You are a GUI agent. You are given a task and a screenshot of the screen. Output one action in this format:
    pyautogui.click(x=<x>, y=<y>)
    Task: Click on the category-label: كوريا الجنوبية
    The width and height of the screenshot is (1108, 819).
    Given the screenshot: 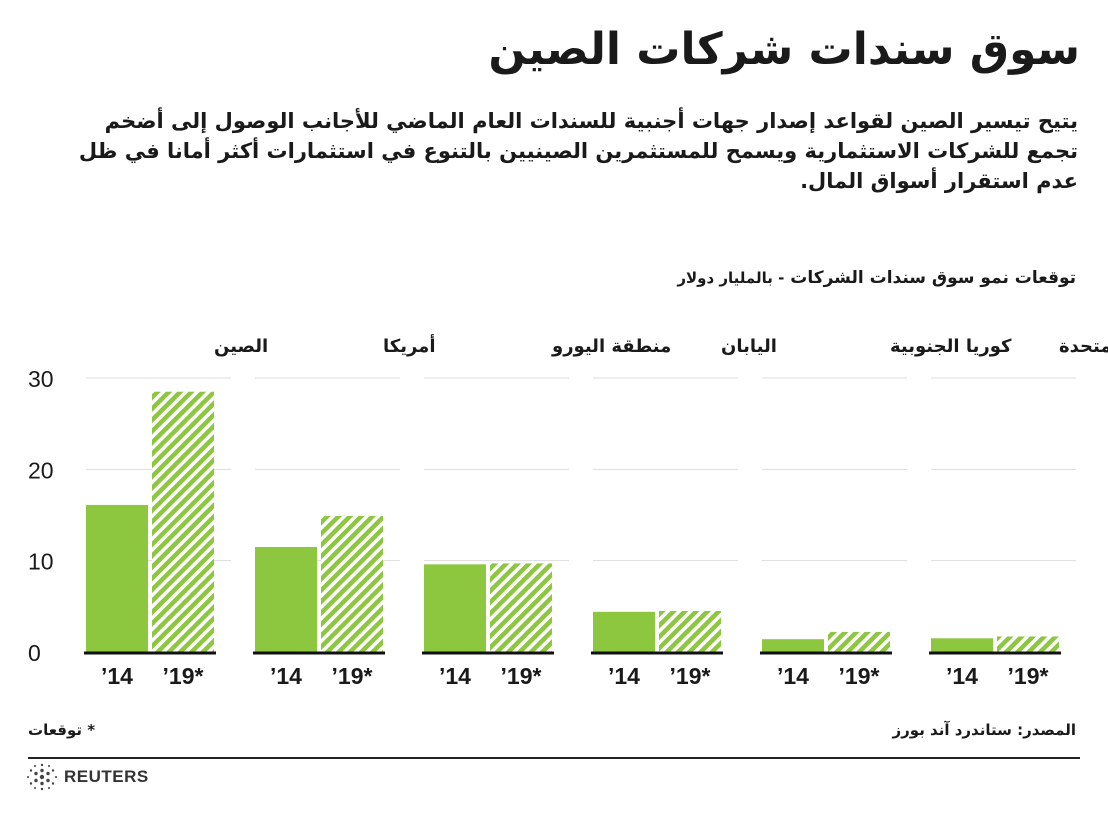 What is the action you would take?
    pyautogui.click(x=951, y=346)
    